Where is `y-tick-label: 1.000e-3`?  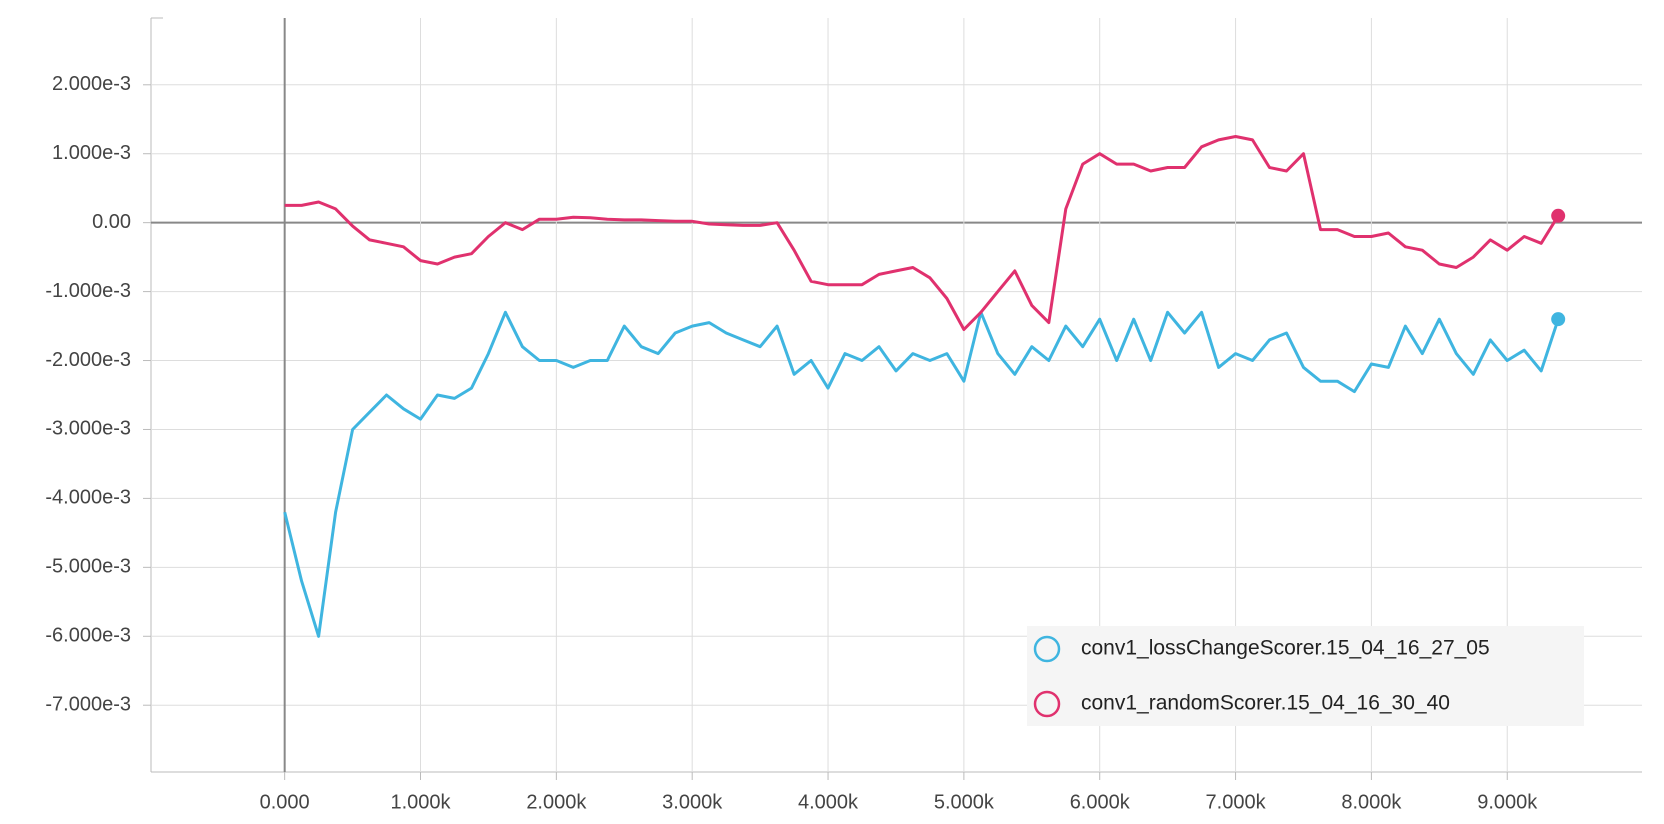
y-tick-label: 1.000e-3 is located at coordinates (91, 153).